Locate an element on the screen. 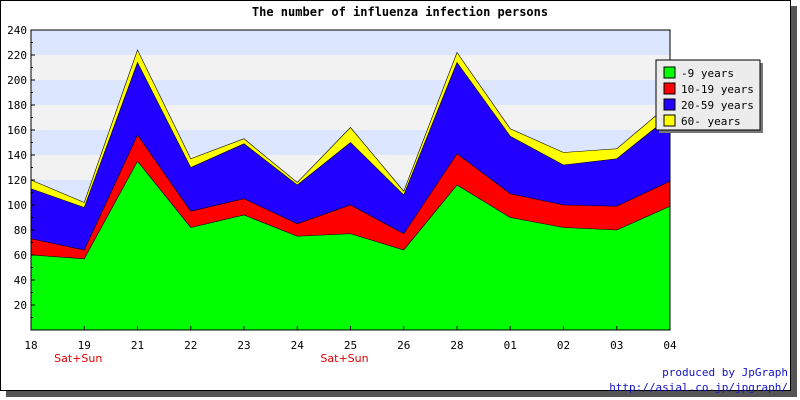  legend: -9 years 10-19 years 20-59 years 60- years is located at coordinates (709, 96).